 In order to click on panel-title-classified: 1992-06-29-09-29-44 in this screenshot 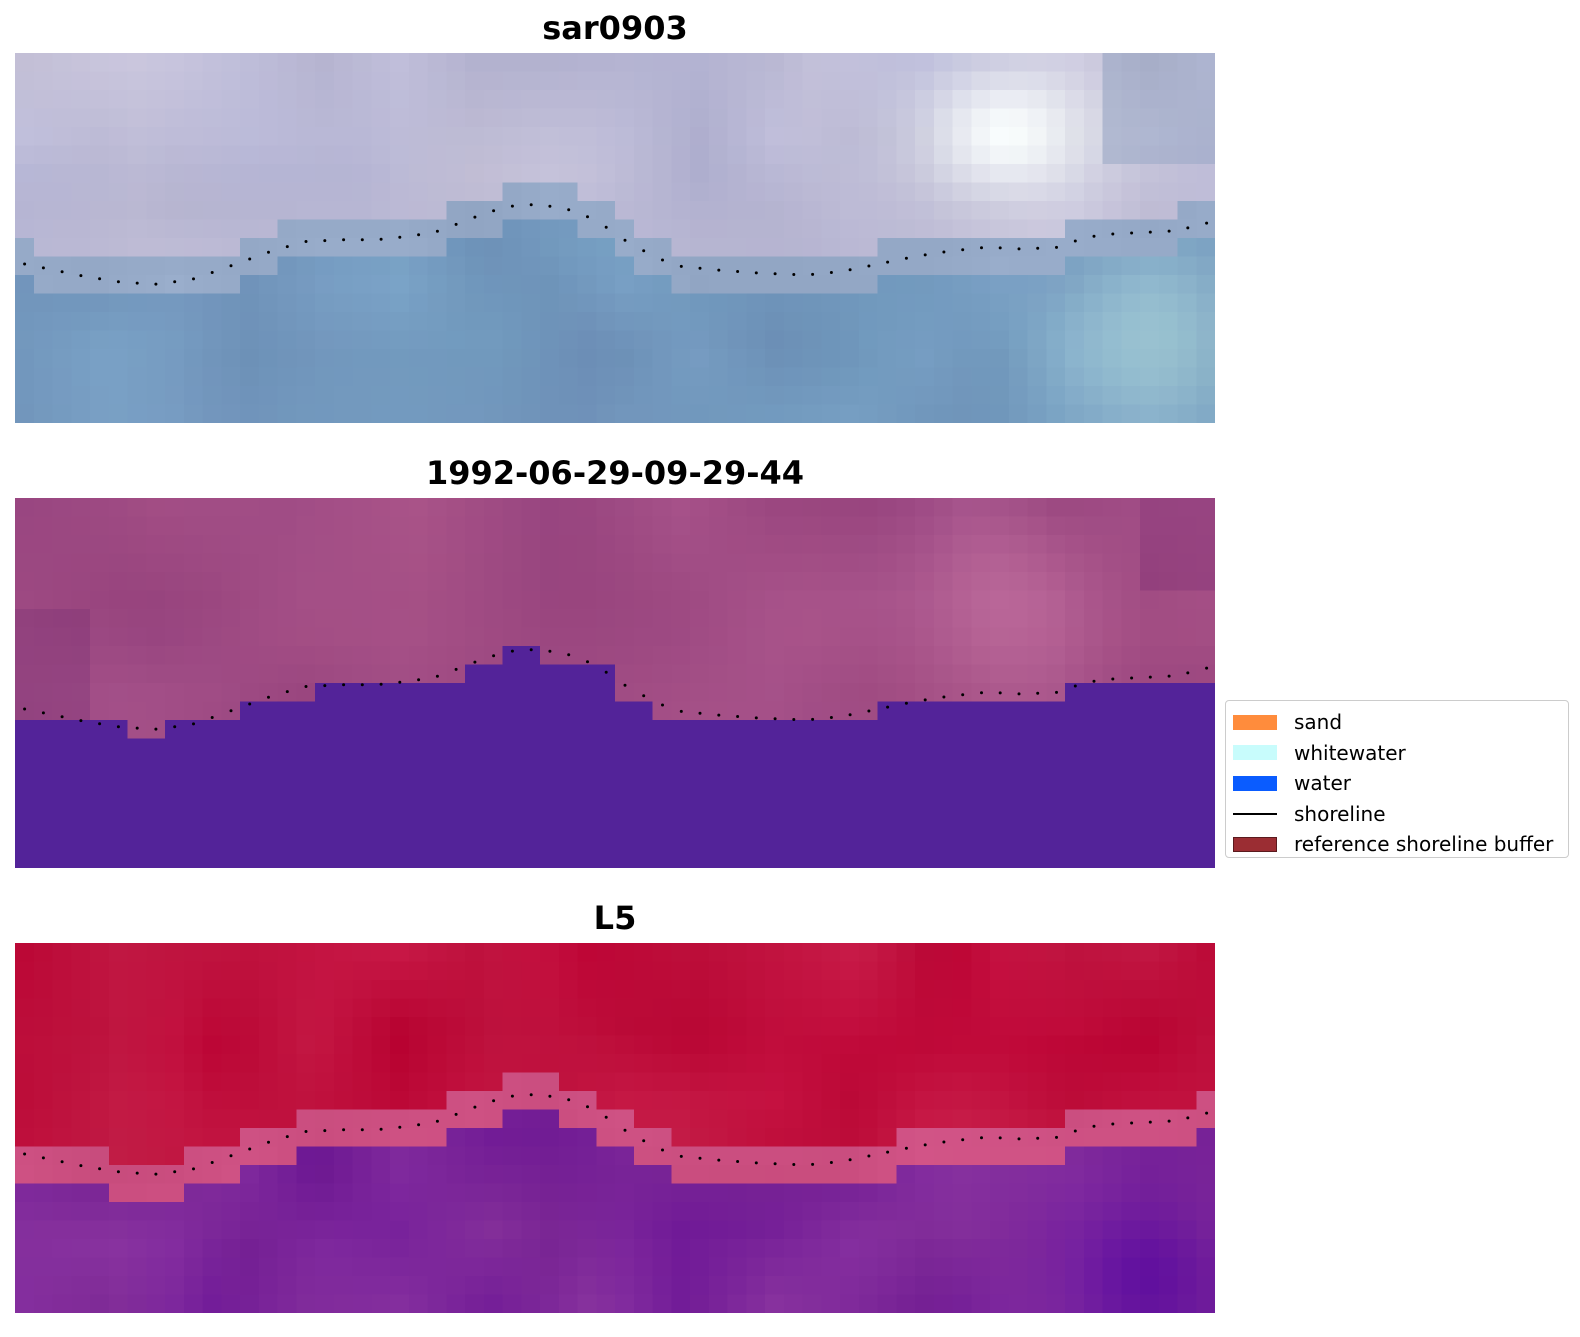, I will do `click(615, 473)`.